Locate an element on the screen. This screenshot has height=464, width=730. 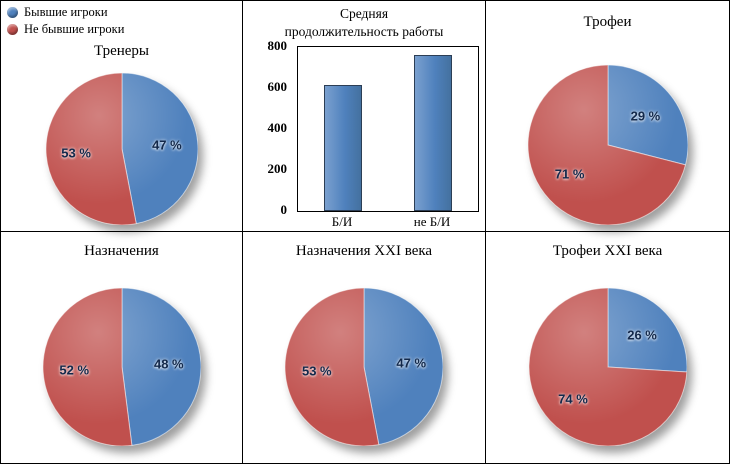
legend-marker-non-former-players is located at coordinates (12, 29).